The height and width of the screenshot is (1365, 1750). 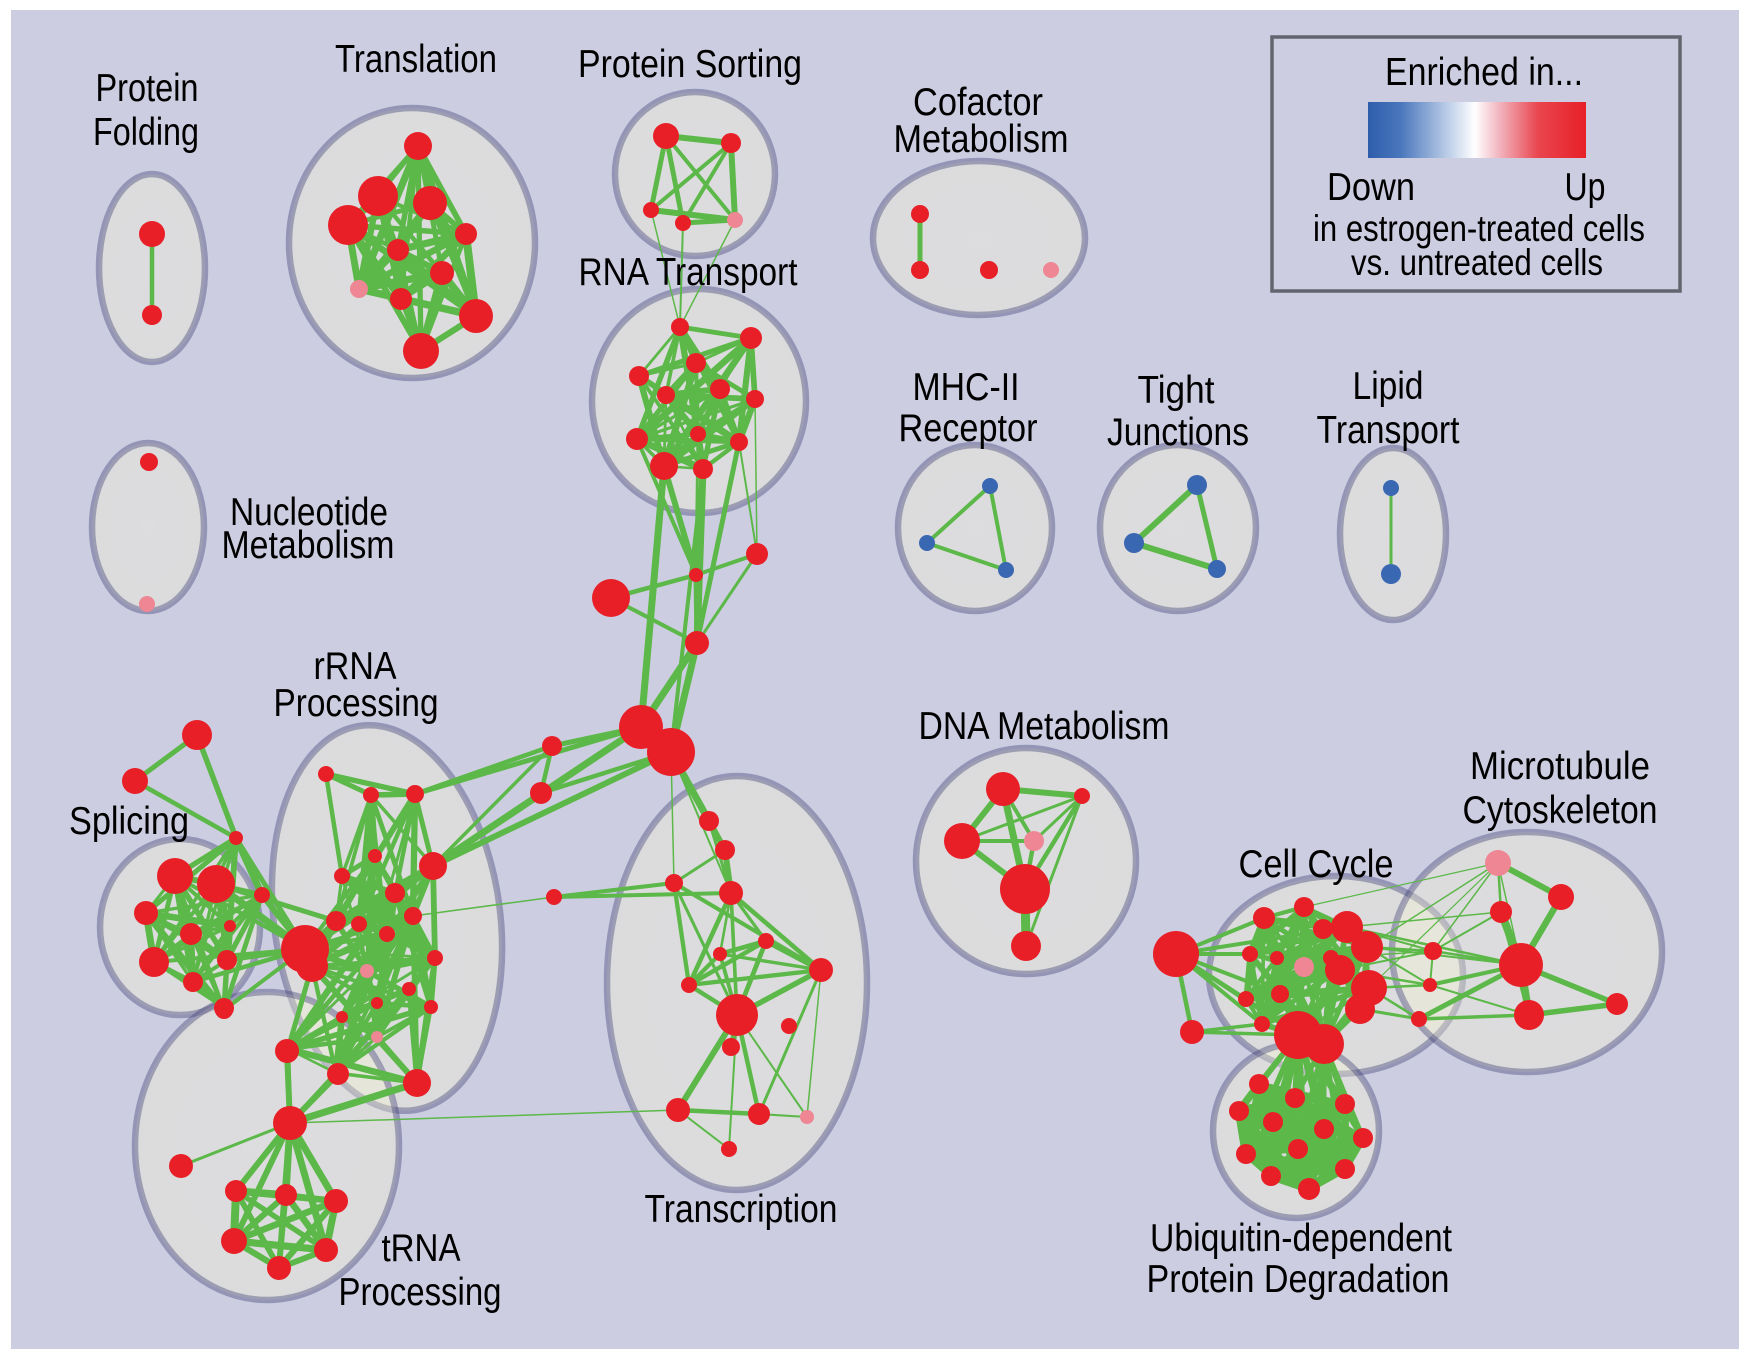 What do you see at coordinates (688, 272) in the screenshot?
I see `svg-text: RNA Transport` at bounding box center [688, 272].